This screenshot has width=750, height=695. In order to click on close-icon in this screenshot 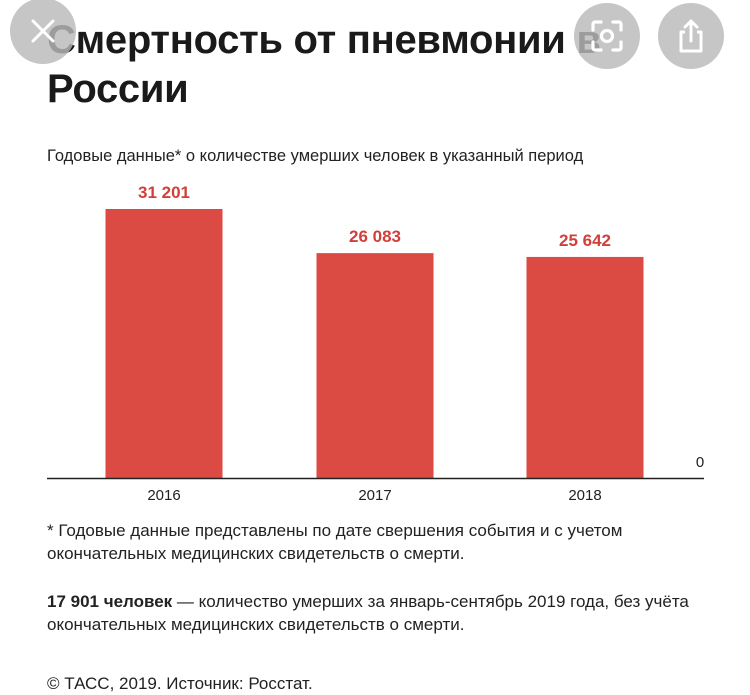, I will do `click(43, 31)`.